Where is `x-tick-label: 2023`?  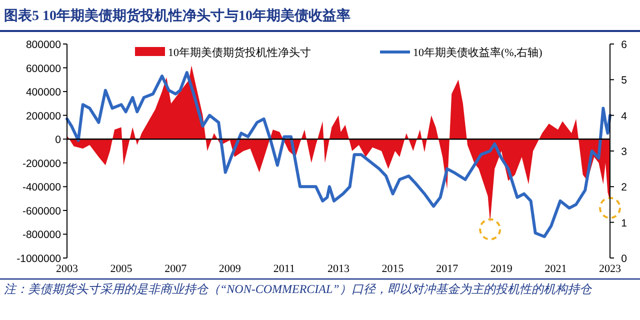
x-tick-label: 2023 is located at coordinates (610, 269).